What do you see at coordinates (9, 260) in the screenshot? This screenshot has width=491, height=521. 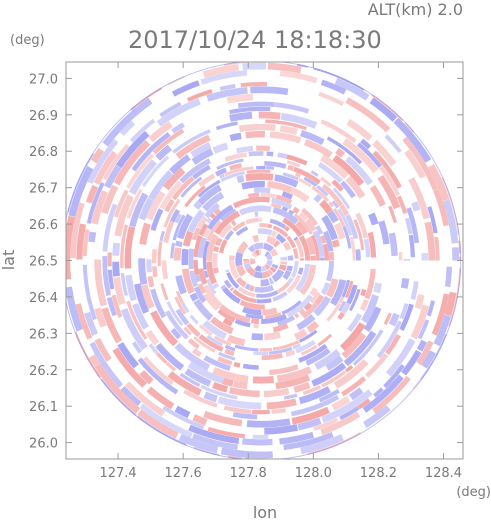 I see `y-axis-title: lat` at bounding box center [9, 260].